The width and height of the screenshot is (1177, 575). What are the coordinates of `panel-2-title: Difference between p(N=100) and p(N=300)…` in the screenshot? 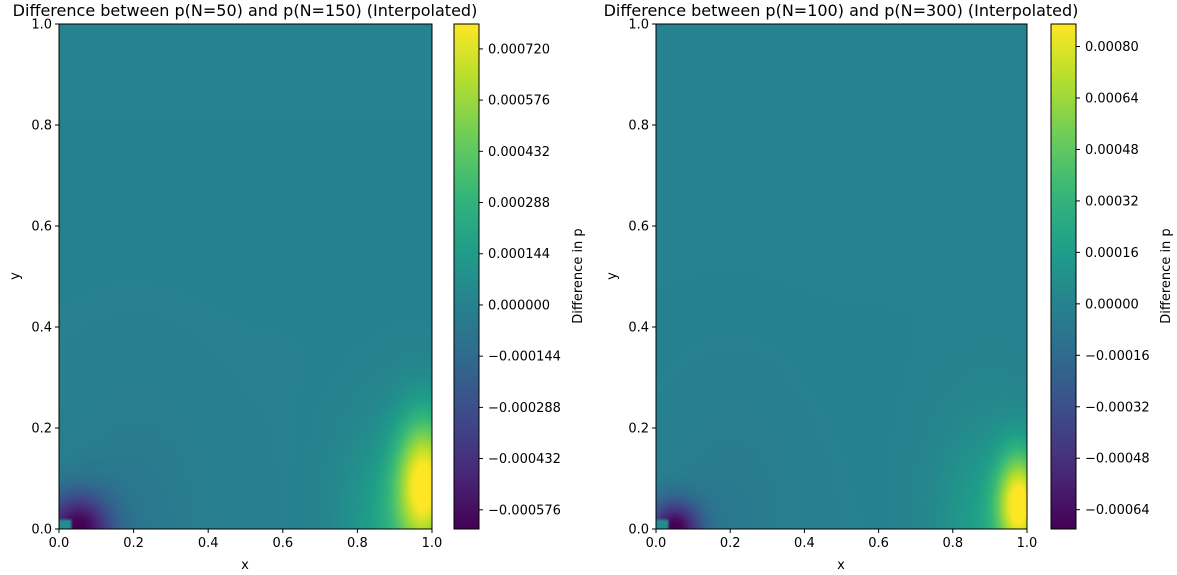 It's located at (841, 10).